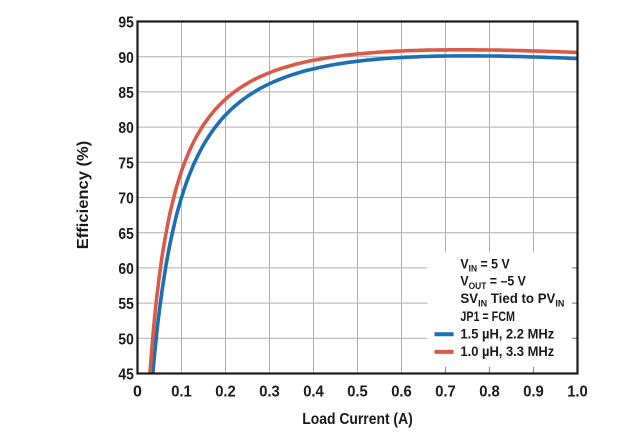 This screenshot has width=639, height=446. What do you see at coordinates (125, 58) in the screenshot?
I see `svg-text: 90` at bounding box center [125, 58].